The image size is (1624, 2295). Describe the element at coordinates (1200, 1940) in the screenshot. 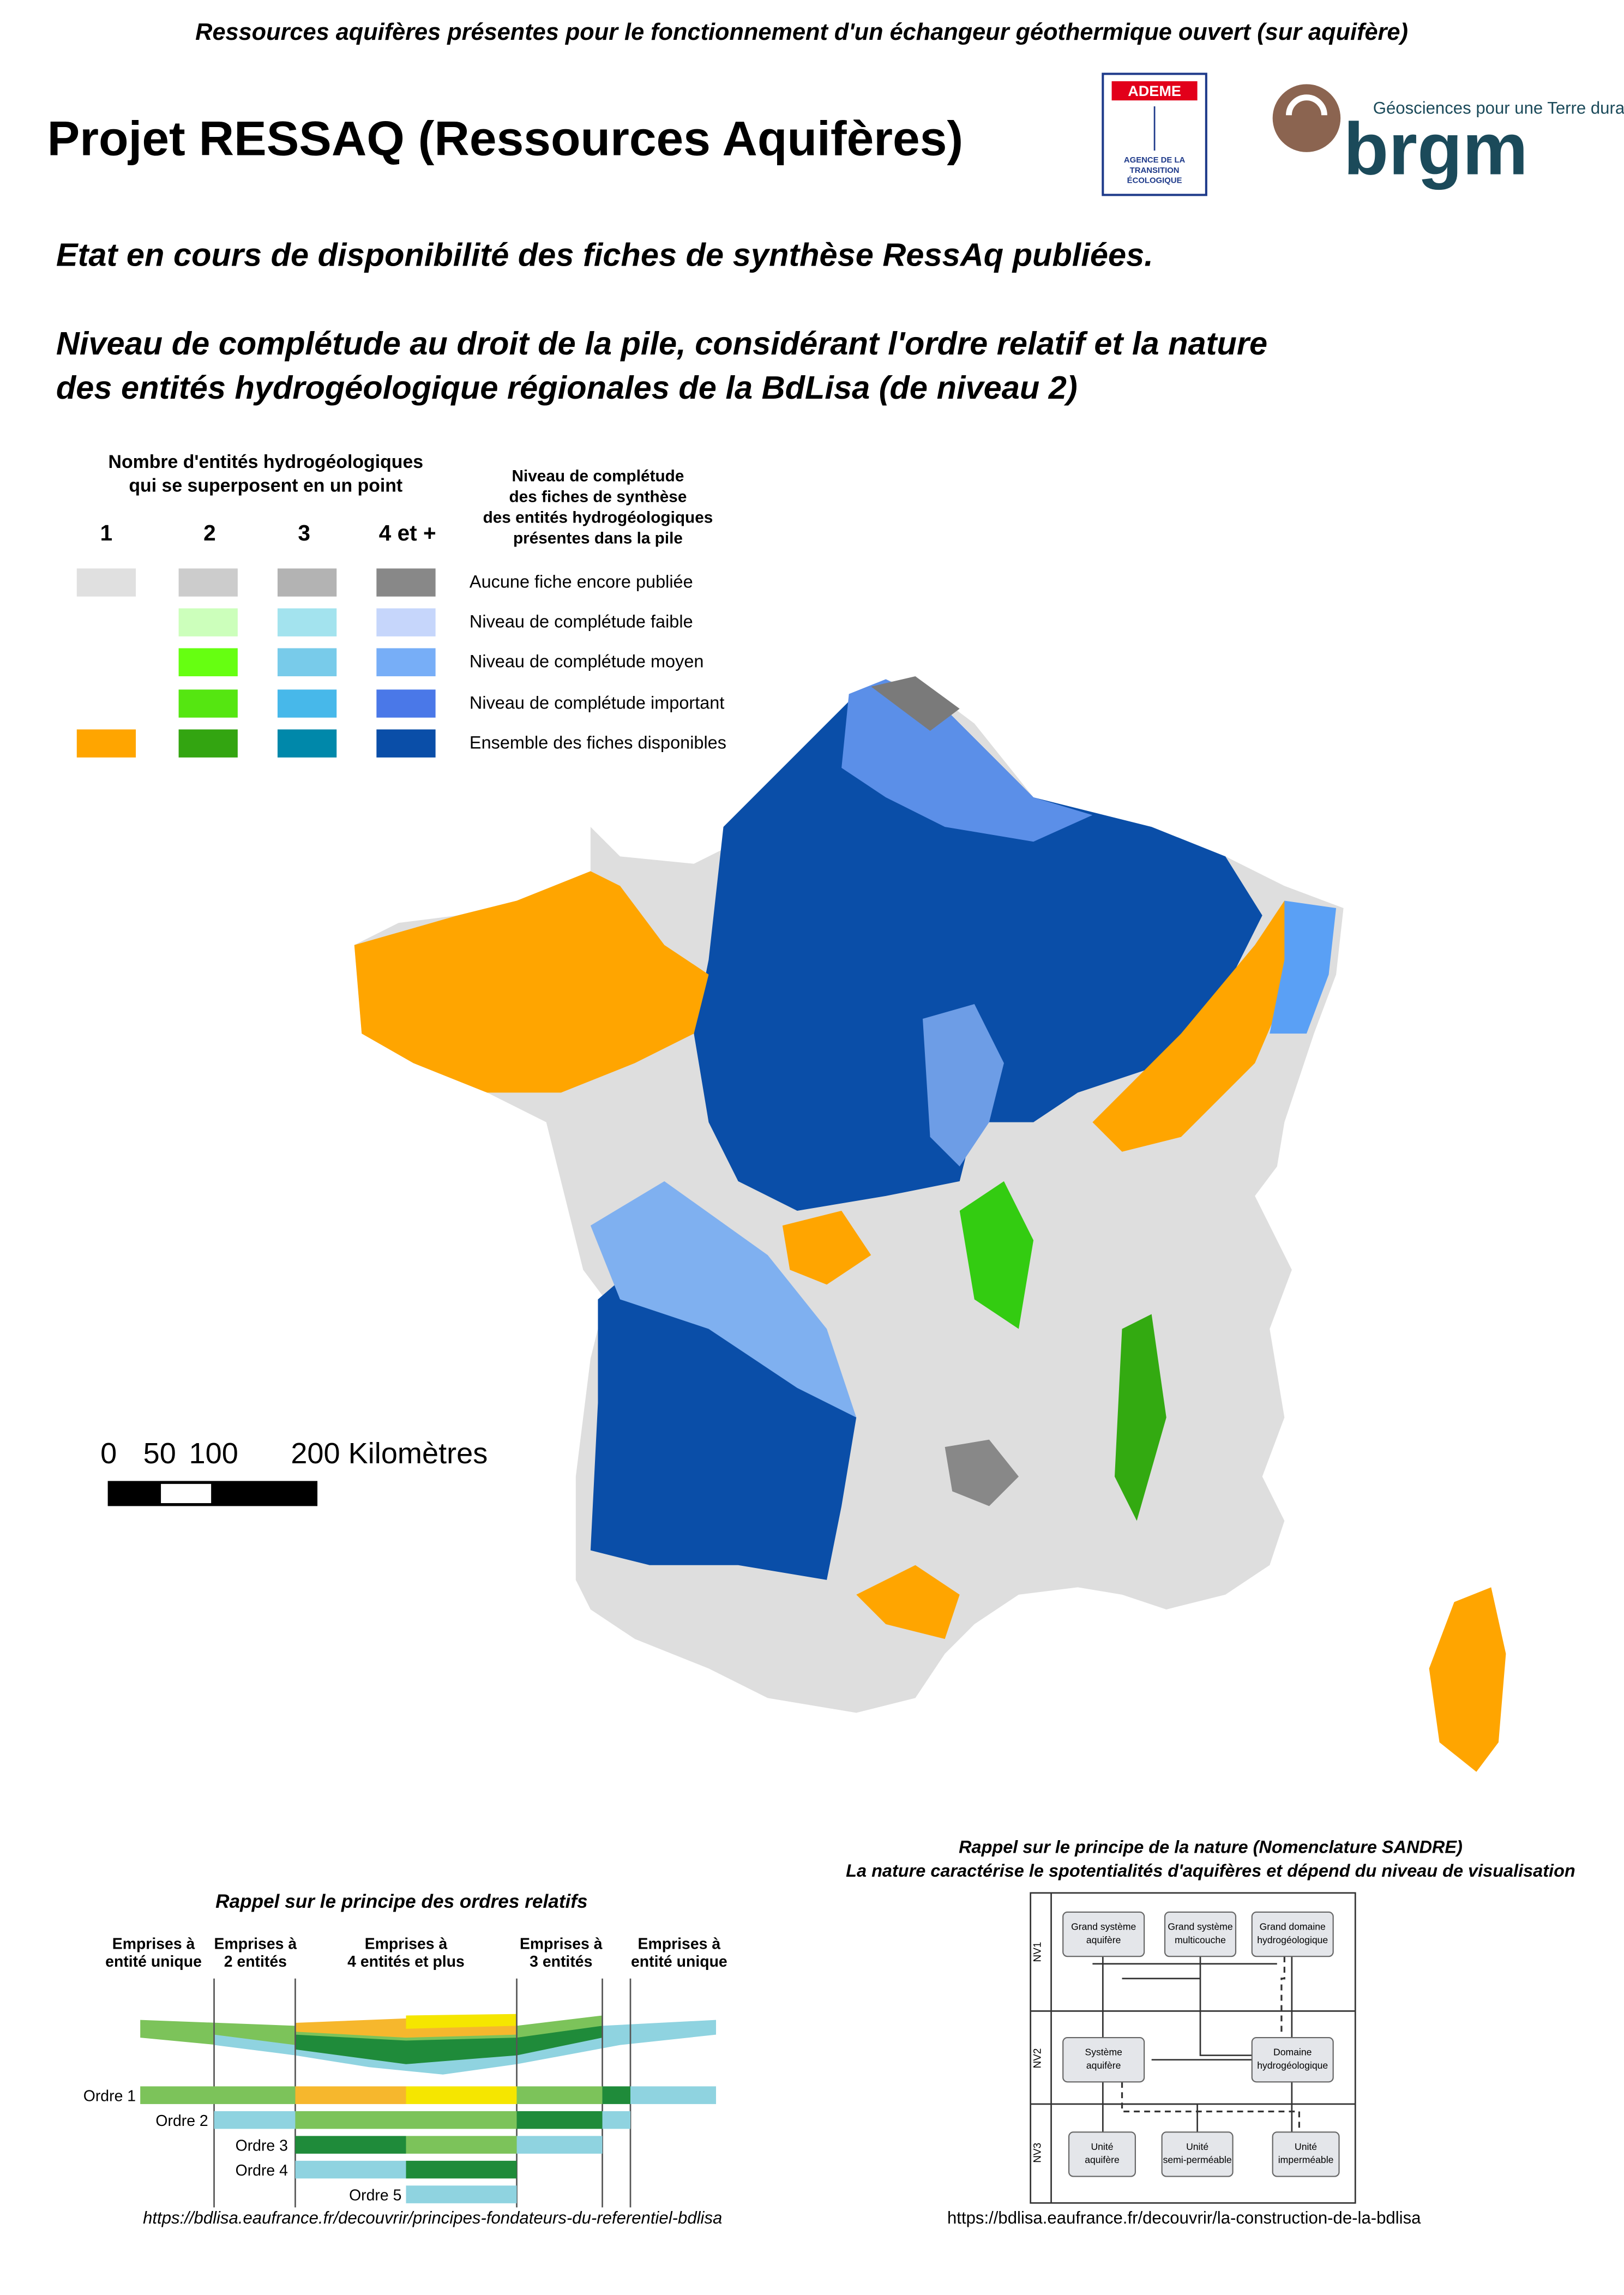

I see `node-label: multicouche` at that location.